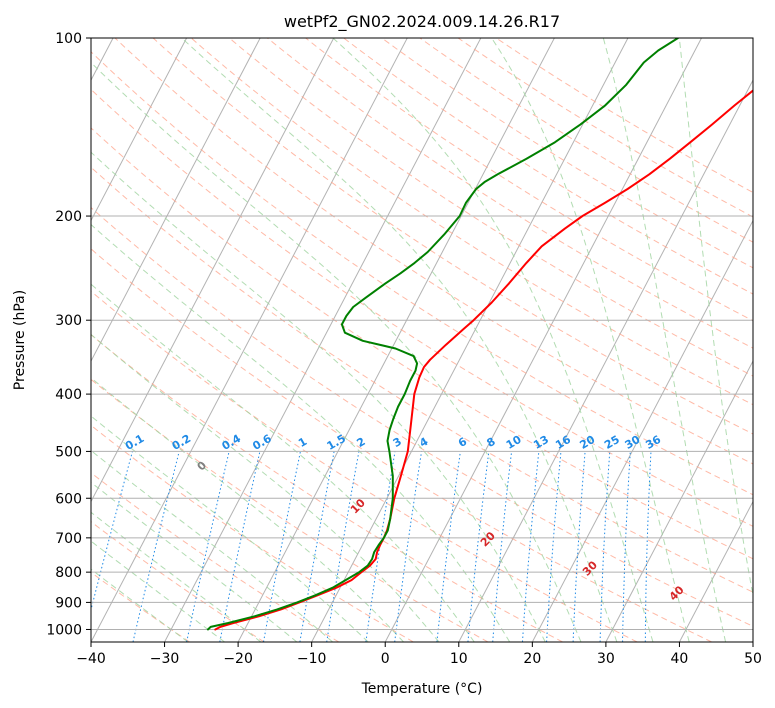 The height and width of the screenshot is (708, 775). I want to click on x-tick-label: 20, so click(532, 659).